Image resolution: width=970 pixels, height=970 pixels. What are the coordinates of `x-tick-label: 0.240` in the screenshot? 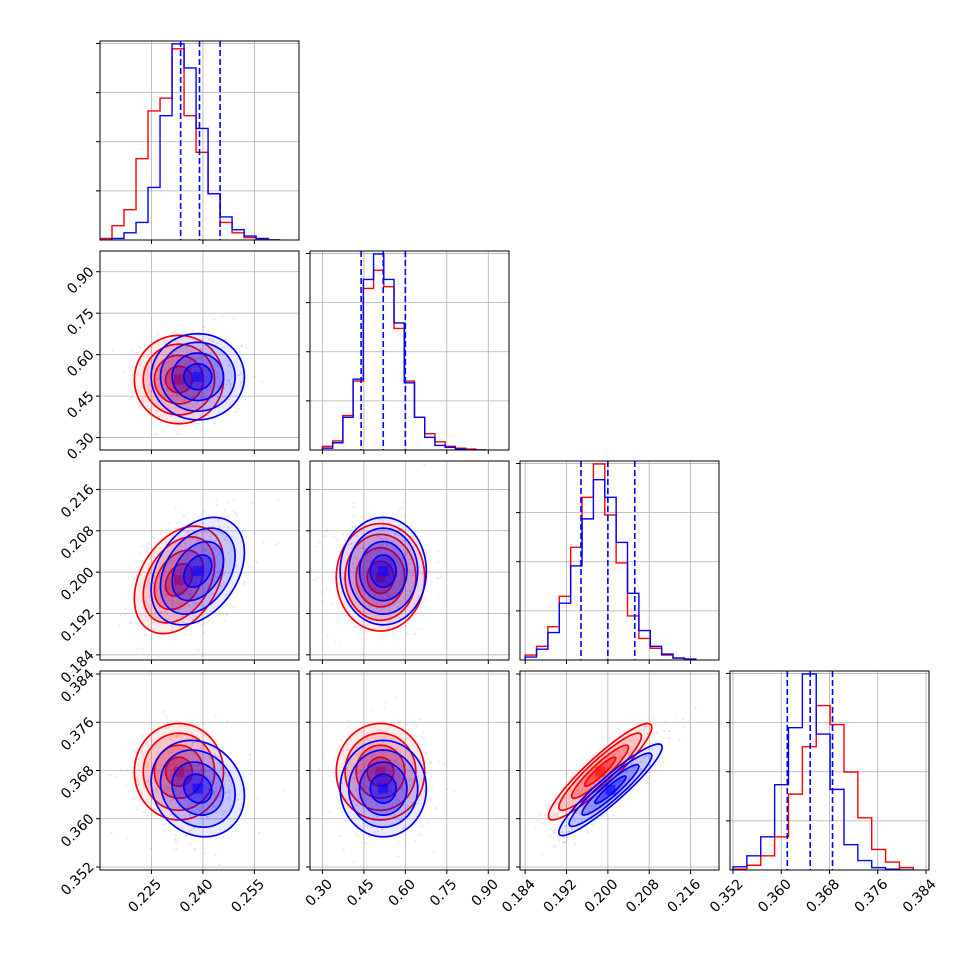 It's located at (197, 896).